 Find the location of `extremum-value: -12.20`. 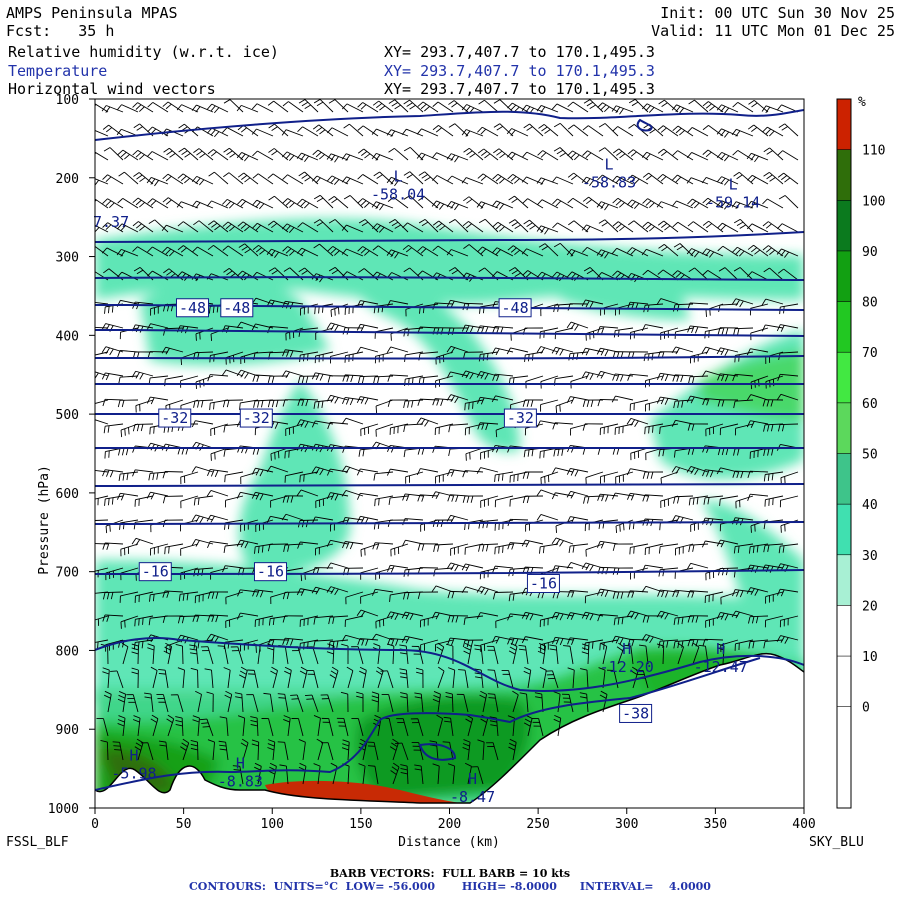

extremum-value: -12.20 is located at coordinates (627, 667).